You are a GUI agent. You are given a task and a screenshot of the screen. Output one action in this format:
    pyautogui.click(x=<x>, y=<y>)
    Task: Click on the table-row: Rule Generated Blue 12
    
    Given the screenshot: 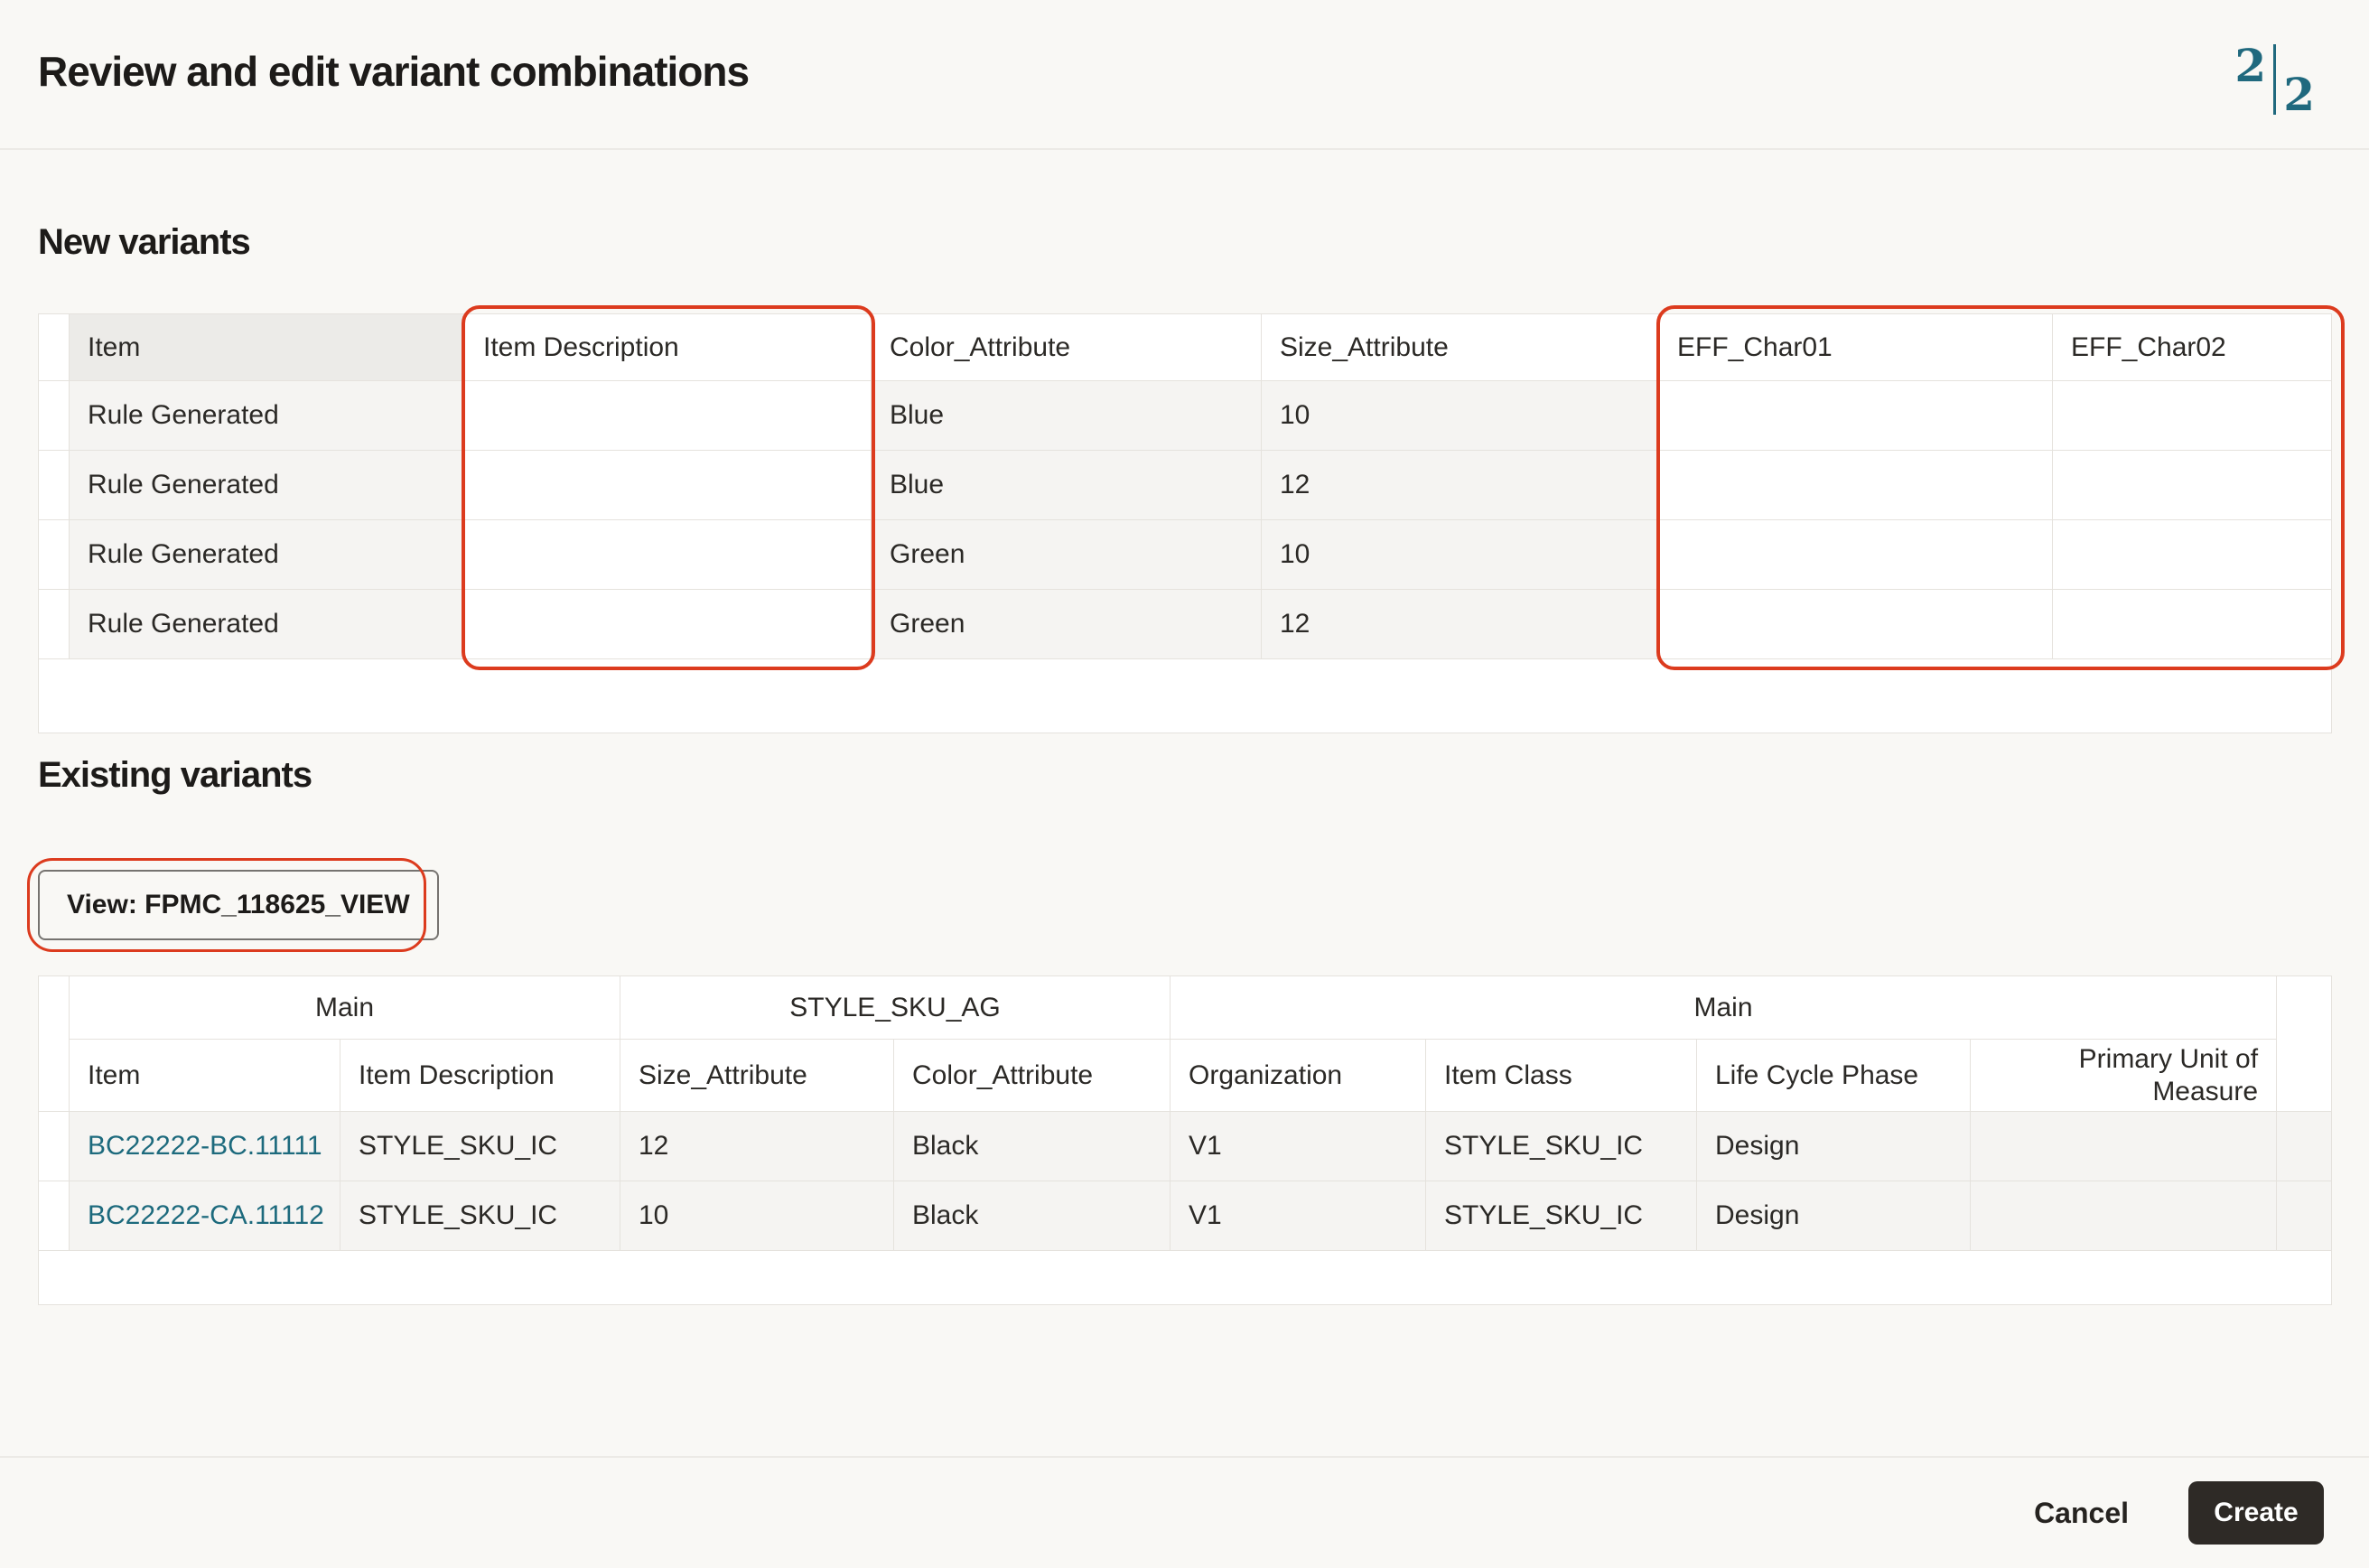 What is the action you would take?
    pyautogui.click(x=1185, y=485)
    